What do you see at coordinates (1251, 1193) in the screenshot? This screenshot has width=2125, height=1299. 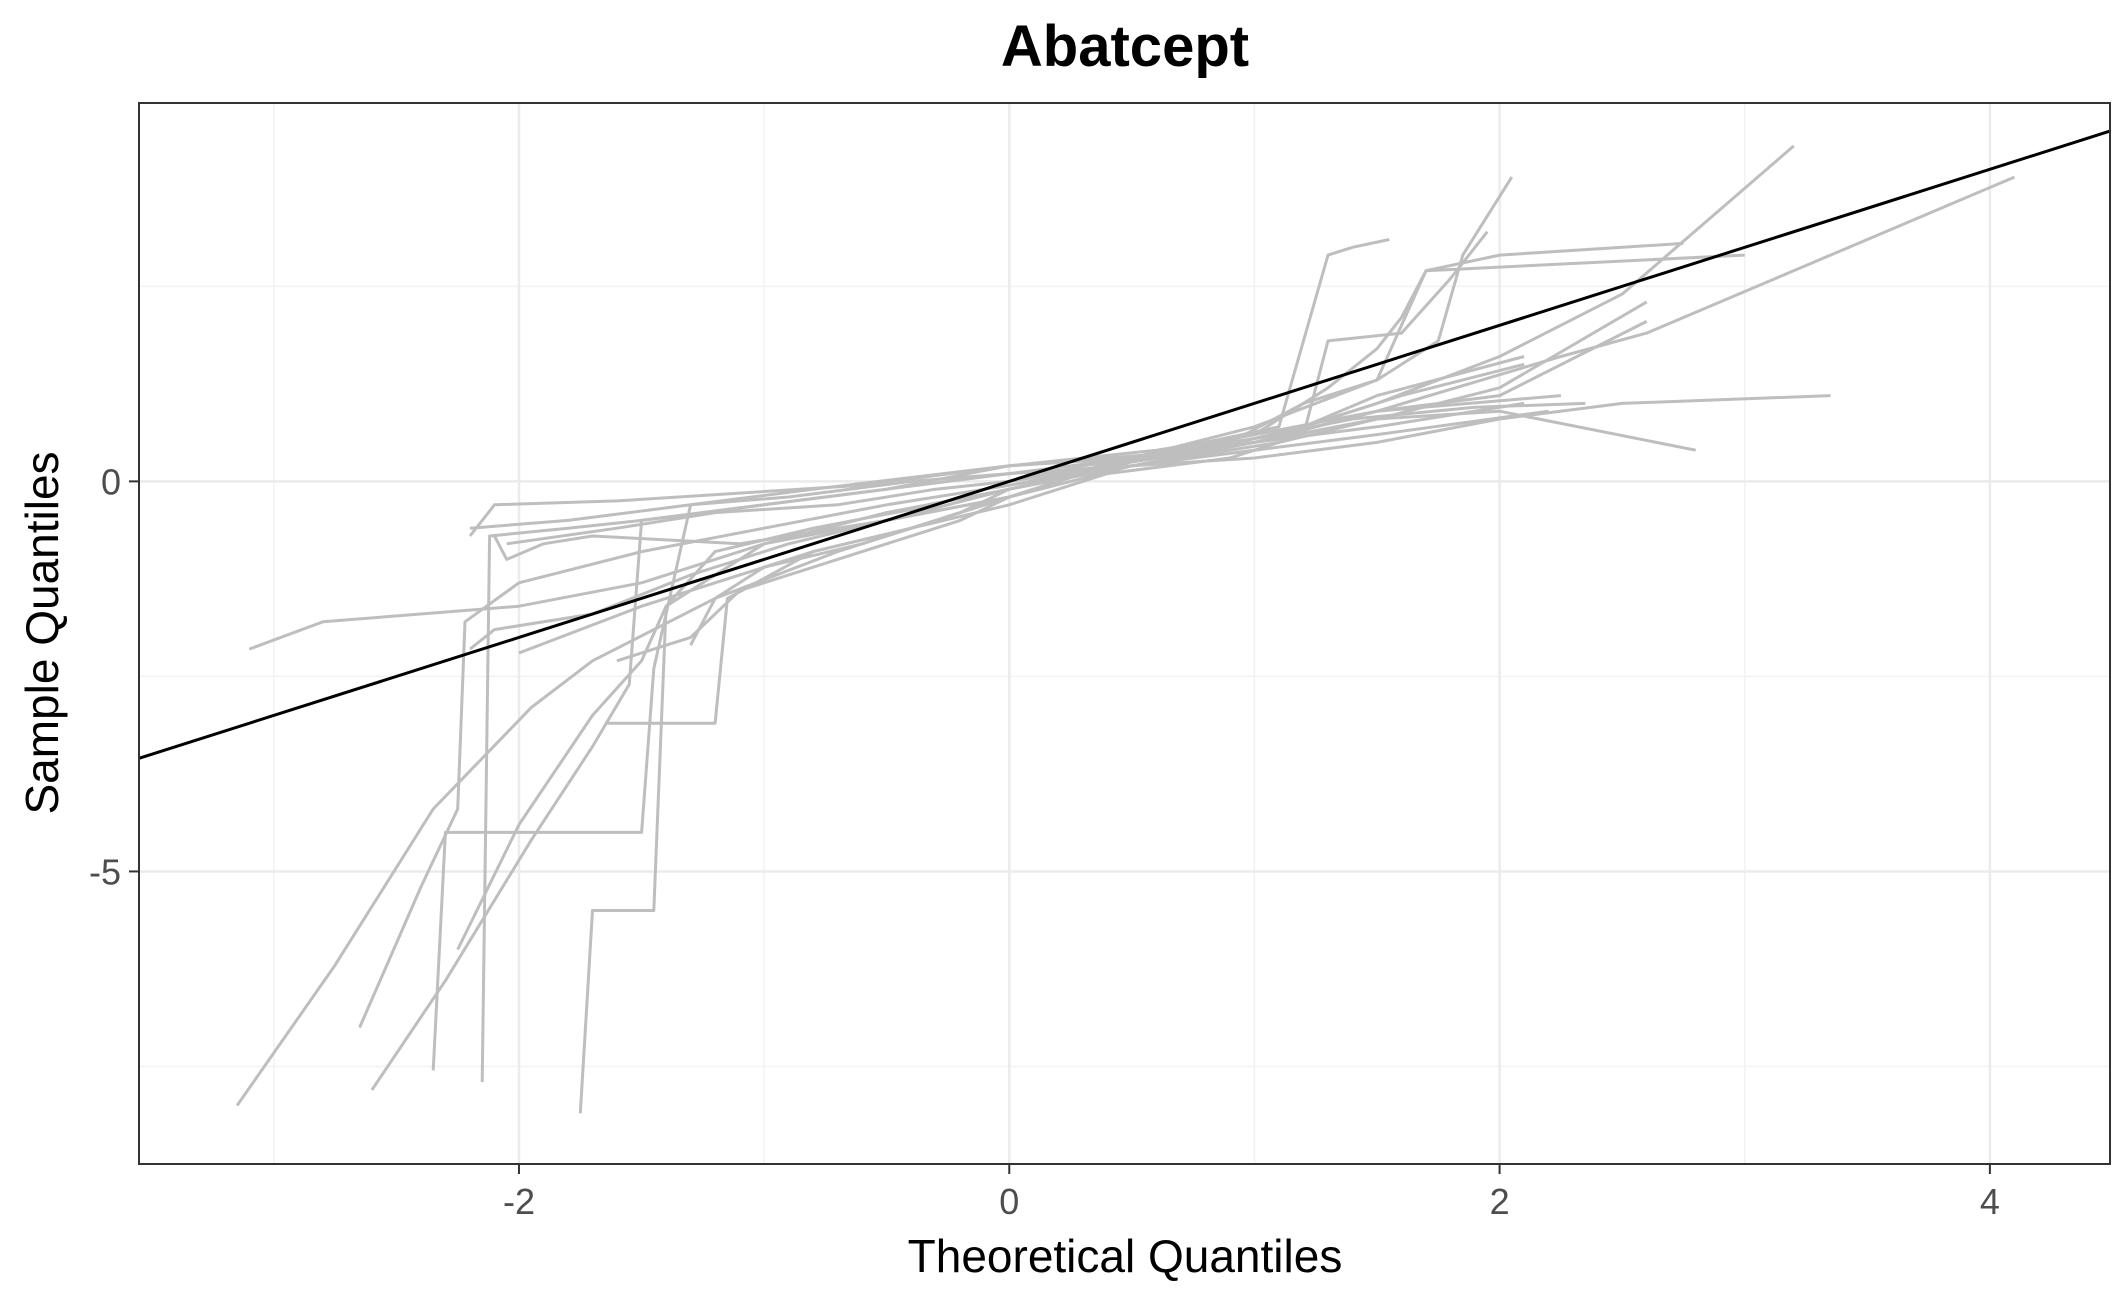 I see `x-axis-ticks: -2 0 2 4` at bounding box center [1251, 1193].